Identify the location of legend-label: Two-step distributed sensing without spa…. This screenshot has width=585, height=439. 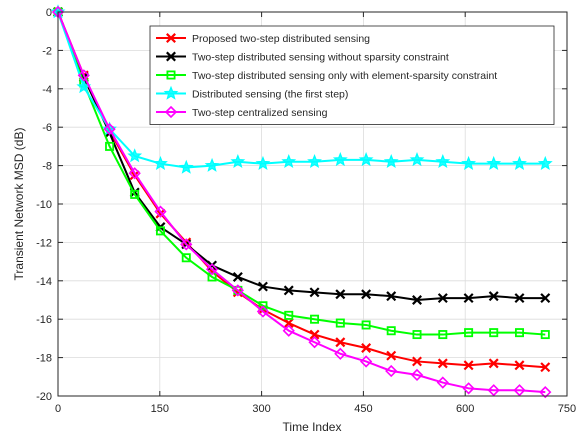
(320, 58).